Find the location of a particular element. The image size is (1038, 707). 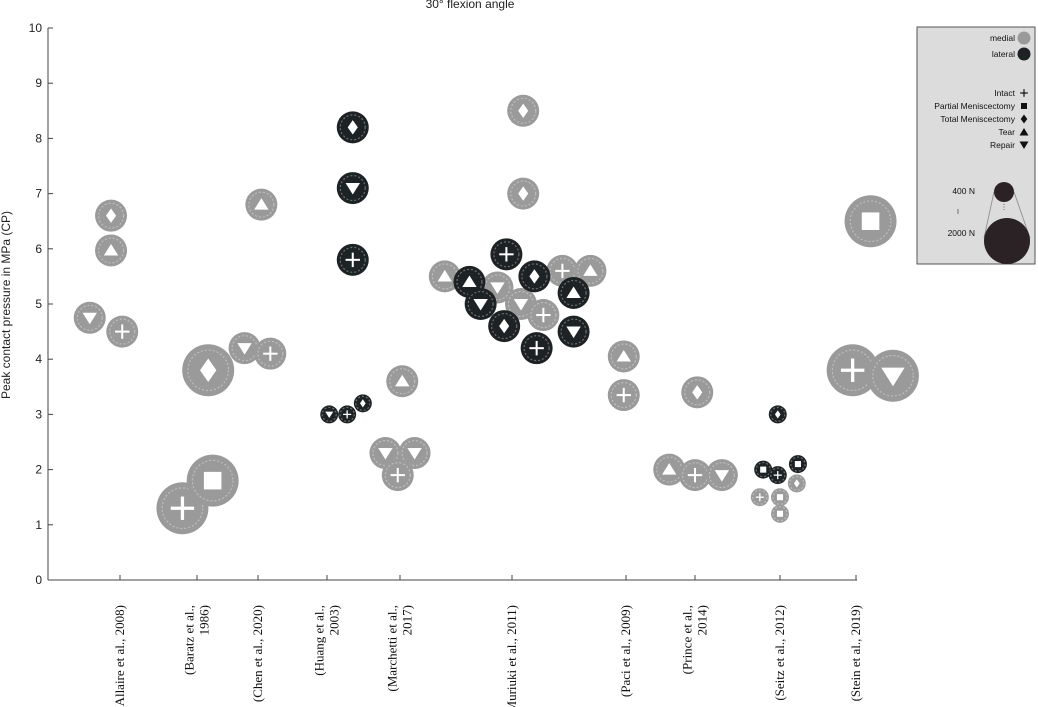

size-guide-line is located at coordinates (989, 215).